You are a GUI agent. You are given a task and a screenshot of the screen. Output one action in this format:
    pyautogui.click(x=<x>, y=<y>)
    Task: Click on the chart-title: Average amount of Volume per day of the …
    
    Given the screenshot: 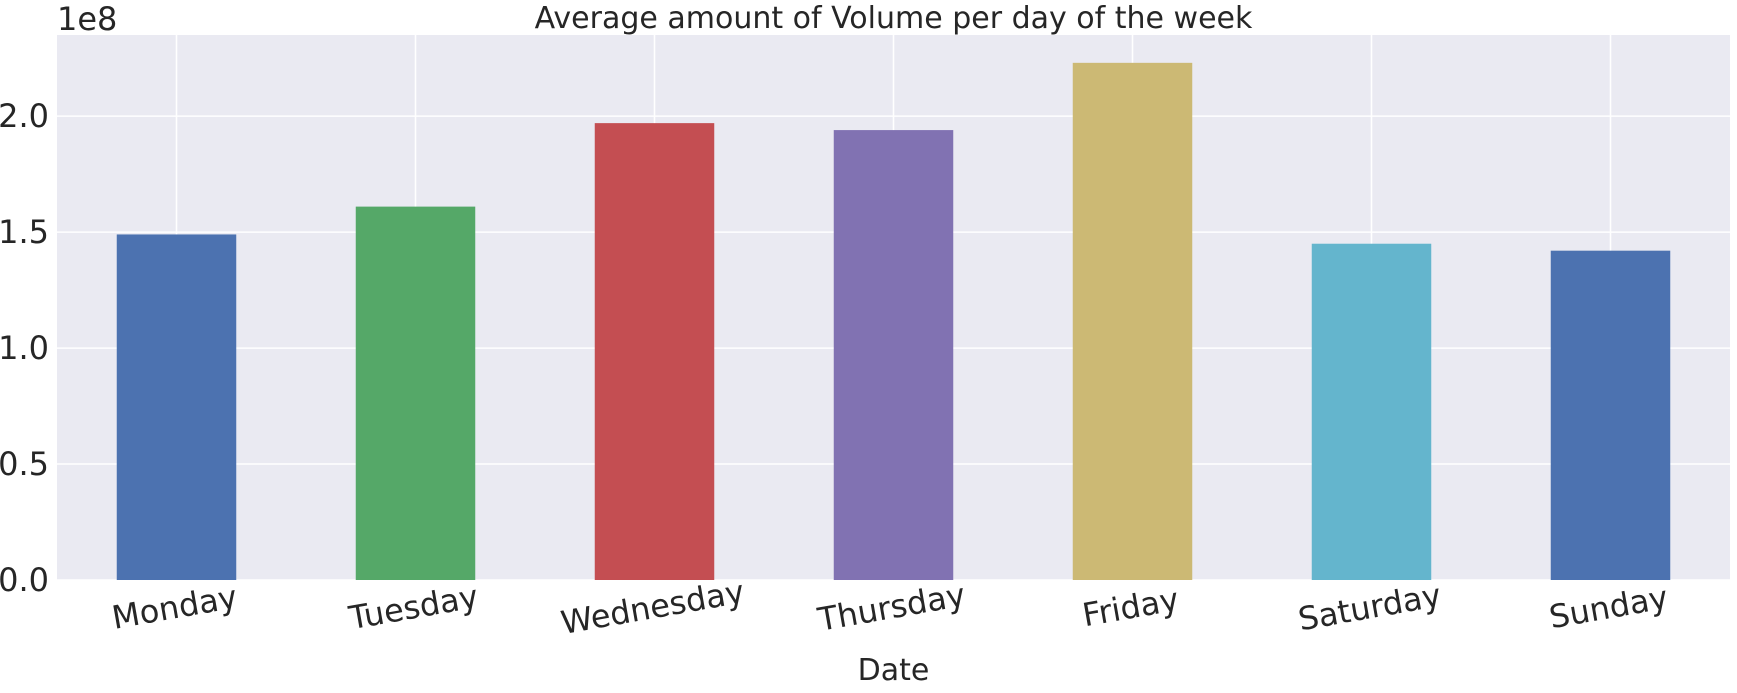 What is the action you would take?
    pyautogui.click(x=894, y=18)
    